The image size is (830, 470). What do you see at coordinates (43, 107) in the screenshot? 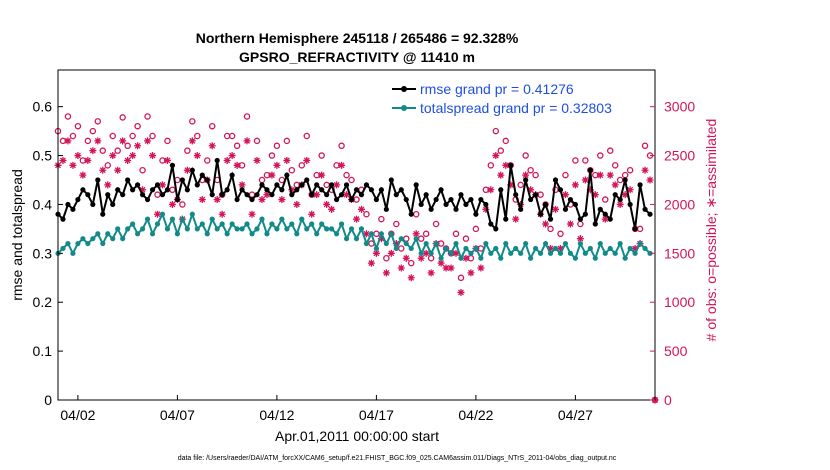
I see `y-tick-label: 0.6` at bounding box center [43, 107].